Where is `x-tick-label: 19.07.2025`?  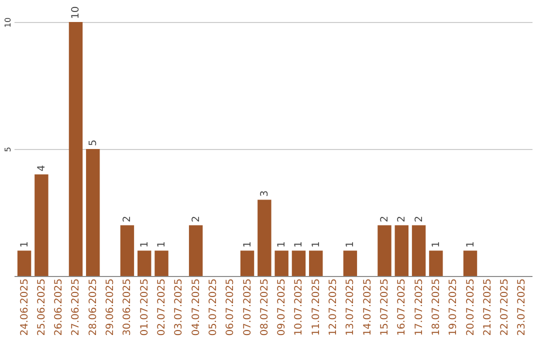
x-tick-label: 19.07.2025 is located at coordinates (454, 307).